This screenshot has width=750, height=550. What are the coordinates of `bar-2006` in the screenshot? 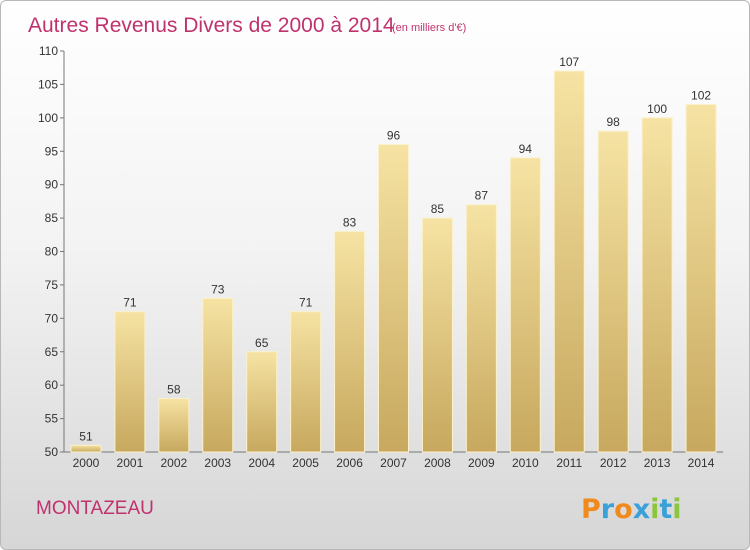 It's located at (350, 341).